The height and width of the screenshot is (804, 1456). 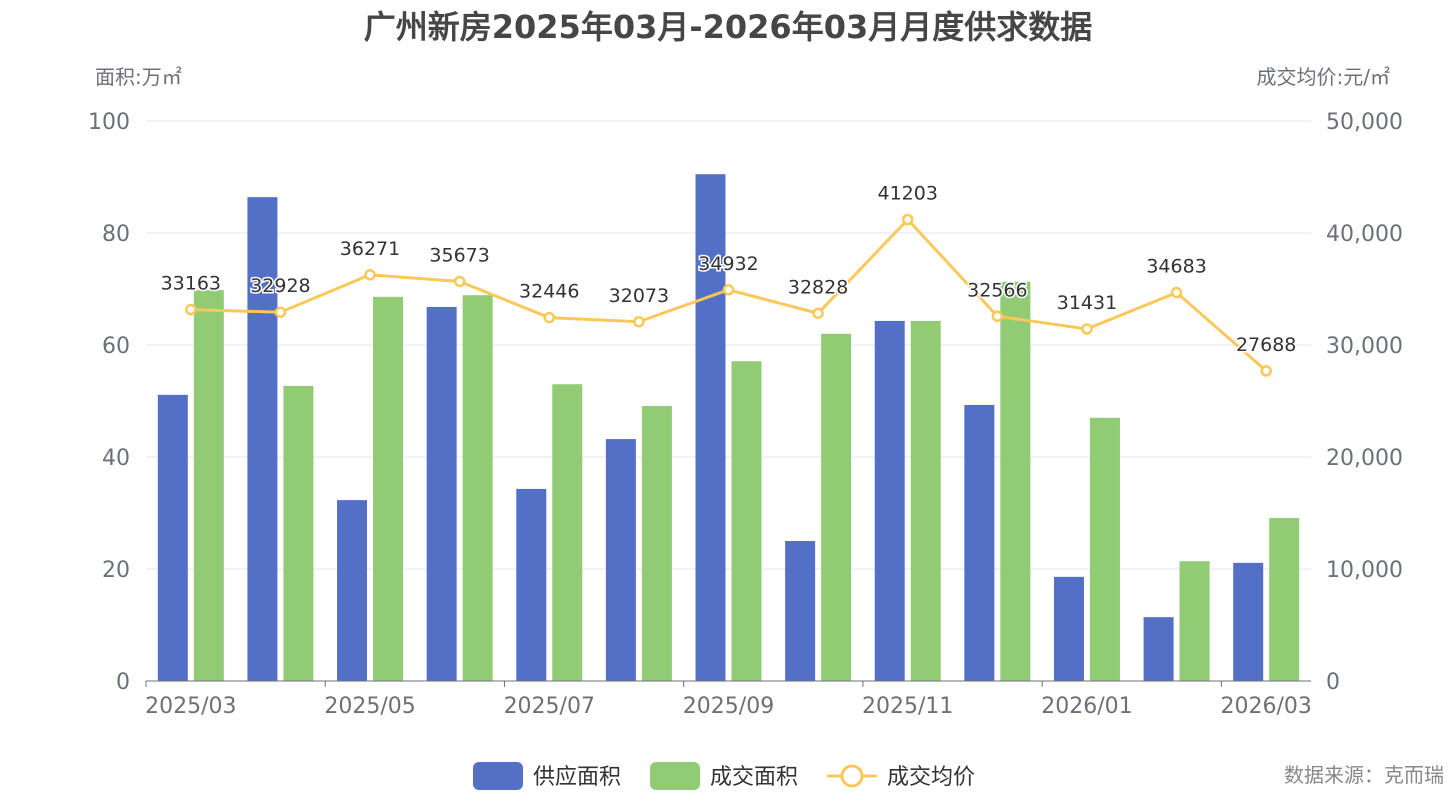 What do you see at coordinates (639, 296) in the screenshot?
I see `price-data-label: 32073` at bounding box center [639, 296].